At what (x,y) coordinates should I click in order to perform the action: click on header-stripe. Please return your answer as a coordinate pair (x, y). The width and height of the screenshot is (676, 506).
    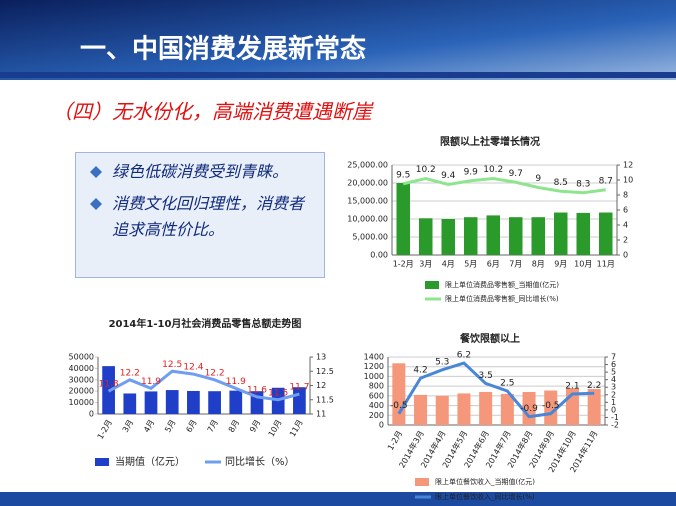
    Looking at the image, I should click on (338, 75).